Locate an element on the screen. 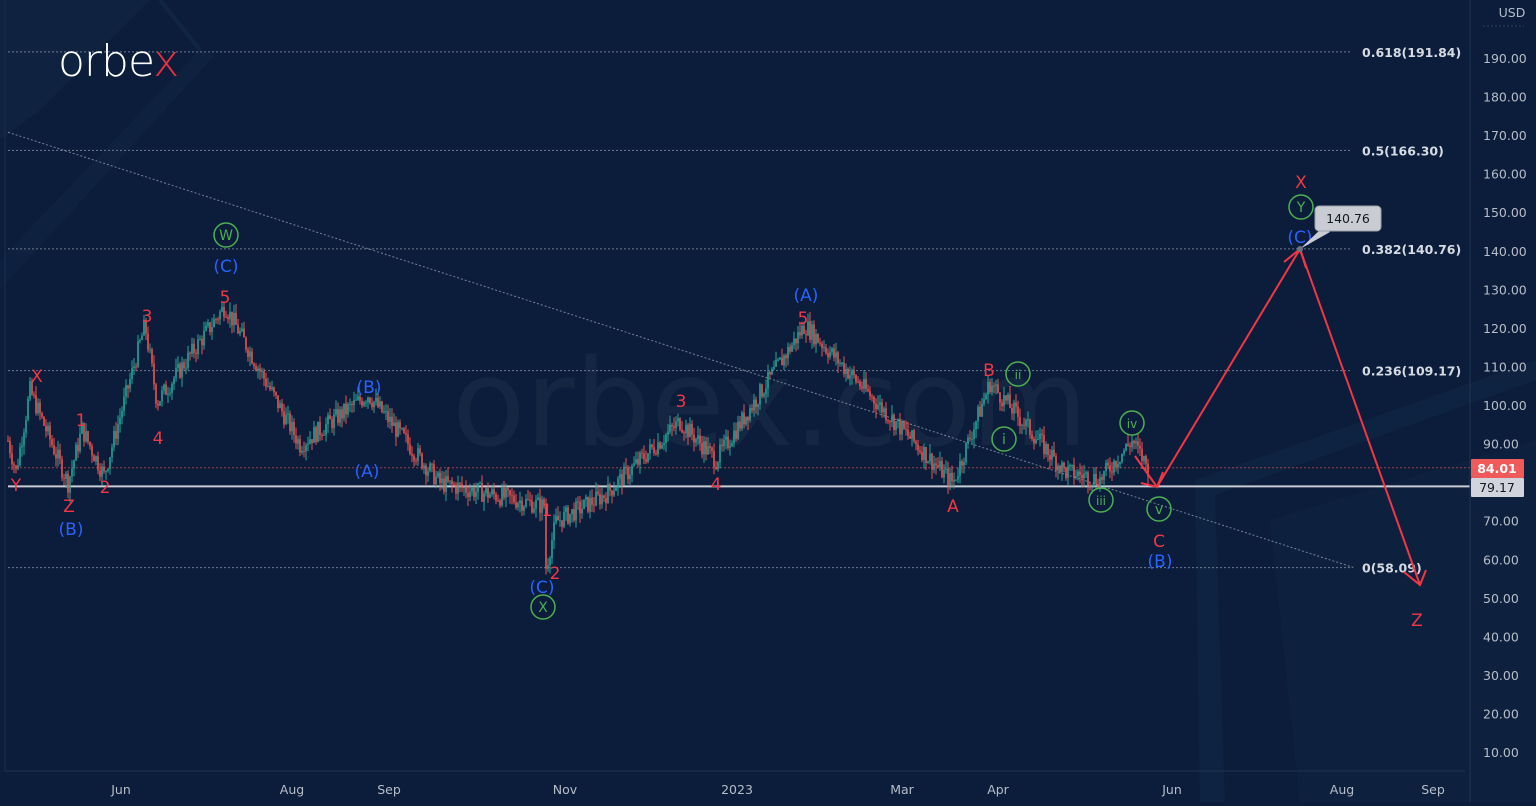 This screenshot has width=1536, height=806. wave-label: i is located at coordinates (1004, 440).